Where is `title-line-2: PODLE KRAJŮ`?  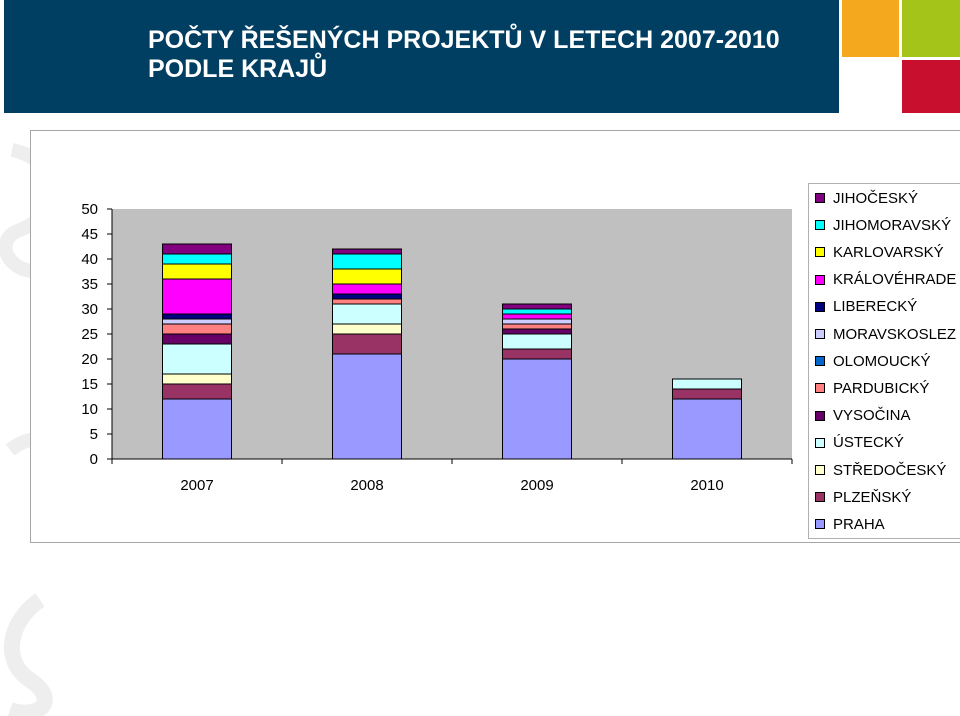
title-line-2: PODLE KRAJŮ is located at coordinates (238, 69).